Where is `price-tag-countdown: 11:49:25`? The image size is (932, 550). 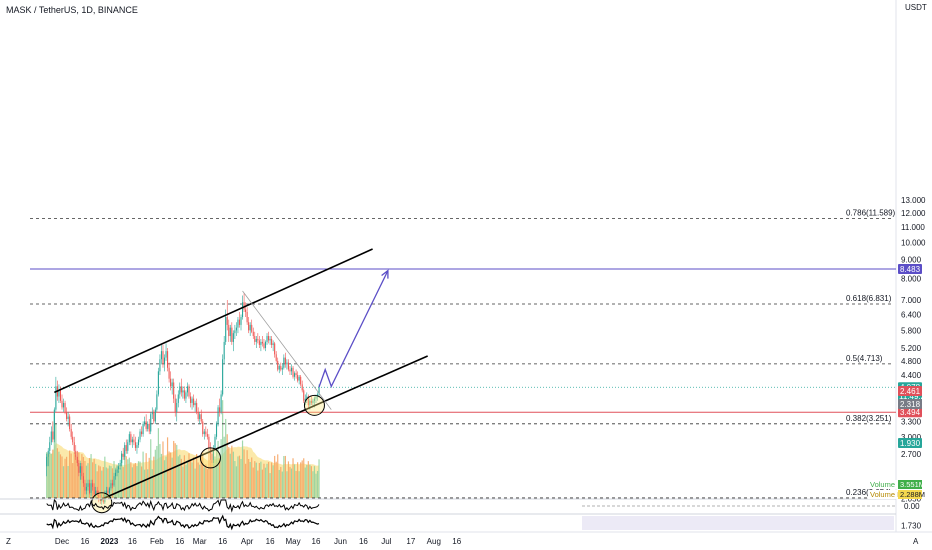
price-tag-countdown: 11:49:25 is located at coordinates (914, 396).